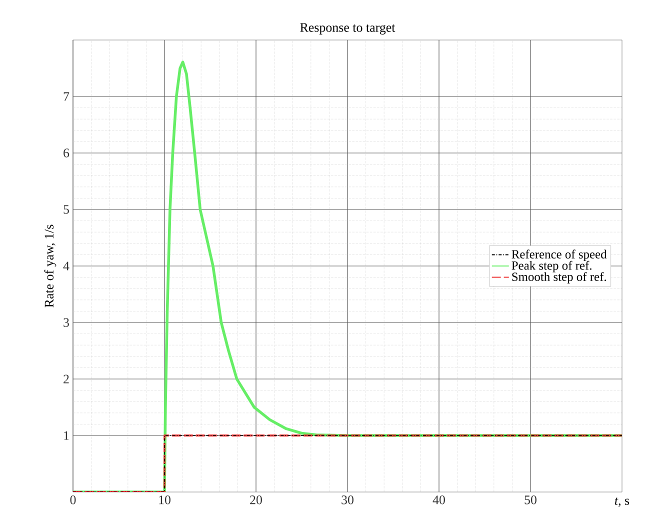  I want to click on x-tick-label: 10, so click(164, 500).